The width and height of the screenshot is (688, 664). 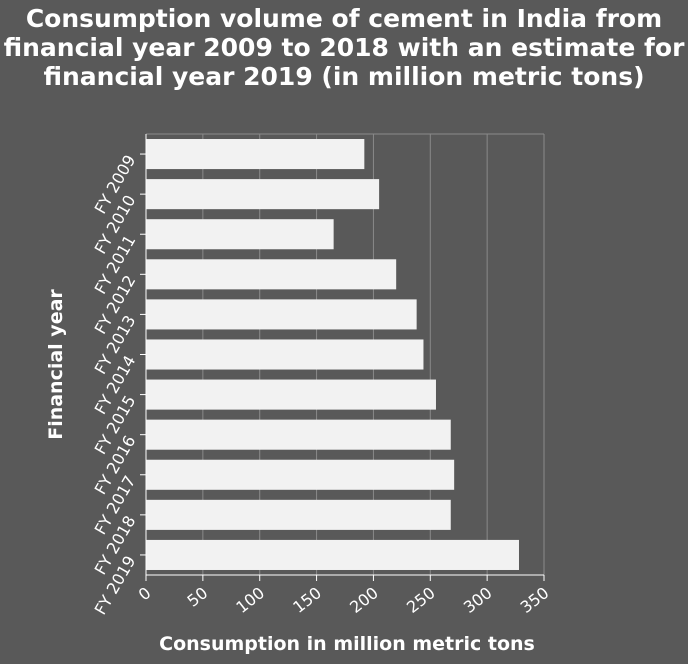 What do you see at coordinates (421, 600) in the screenshot?
I see `x-tick-label: 250` at bounding box center [421, 600].